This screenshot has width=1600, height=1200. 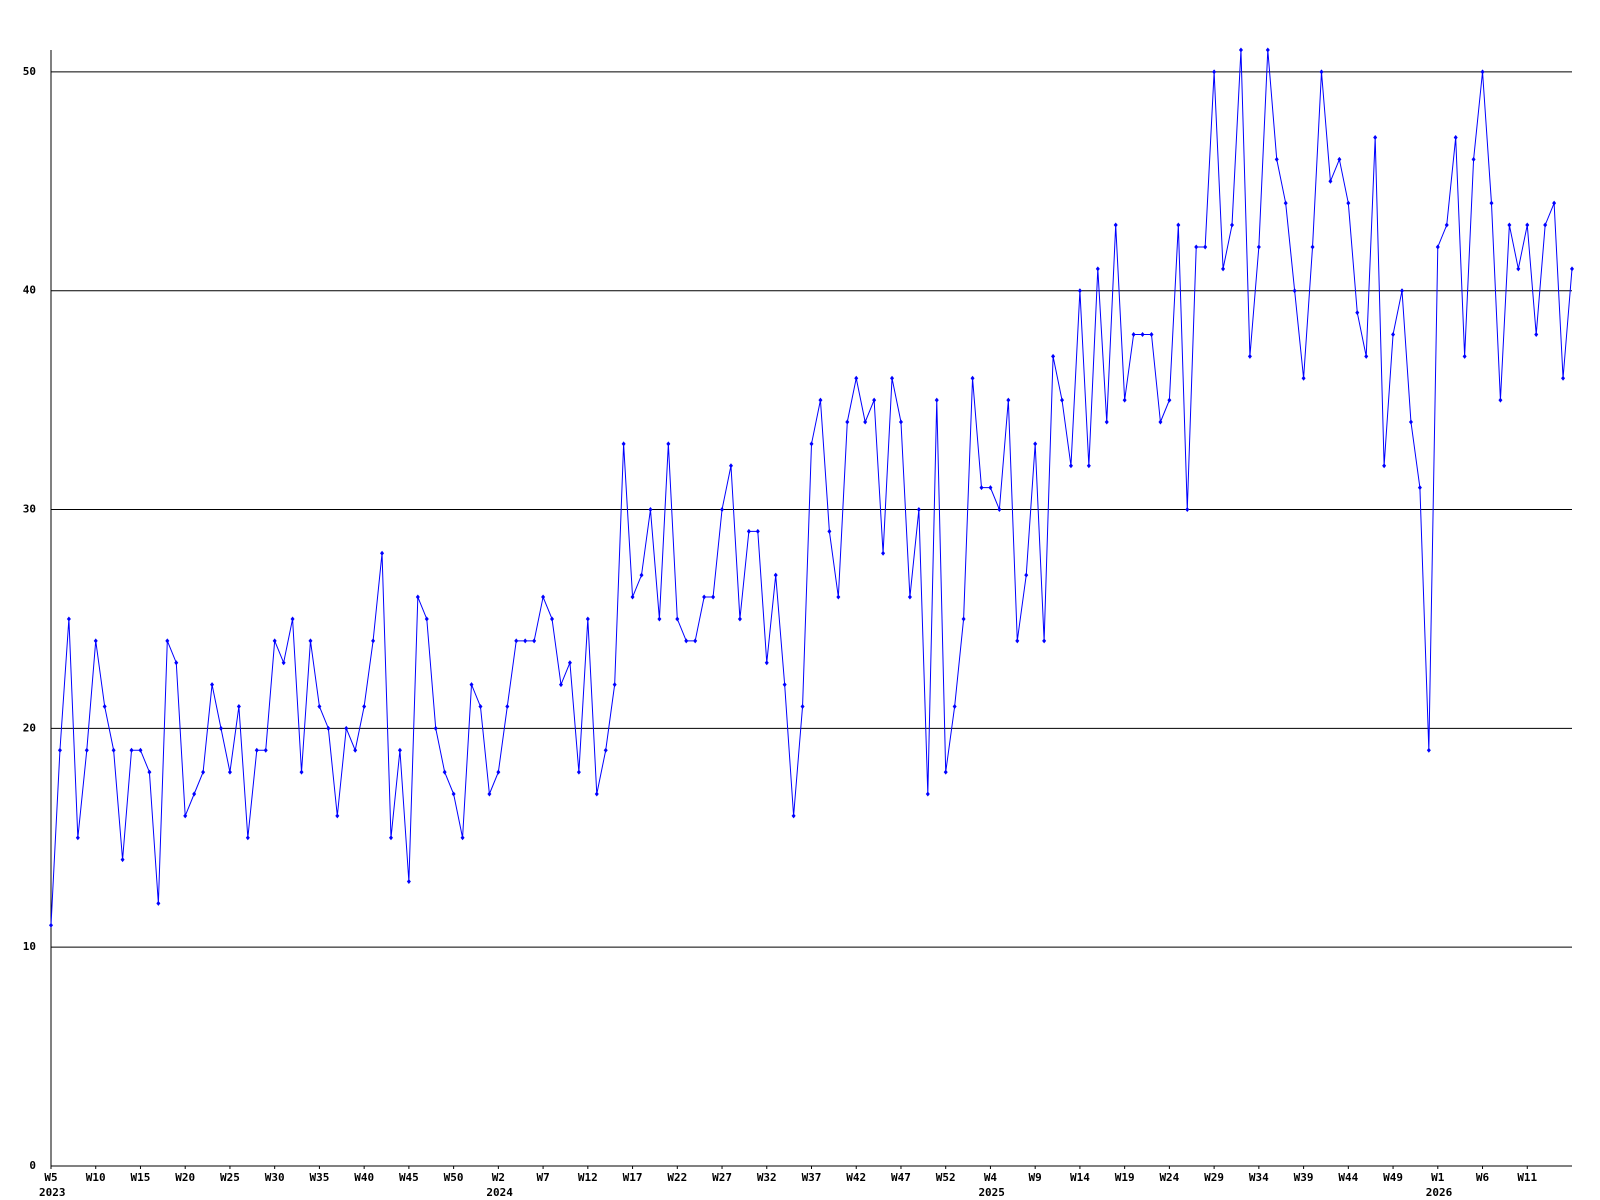 What do you see at coordinates (29, 509) in the screenshot?
I see `y-tick-label: 30` at bounding box center [29, 509].